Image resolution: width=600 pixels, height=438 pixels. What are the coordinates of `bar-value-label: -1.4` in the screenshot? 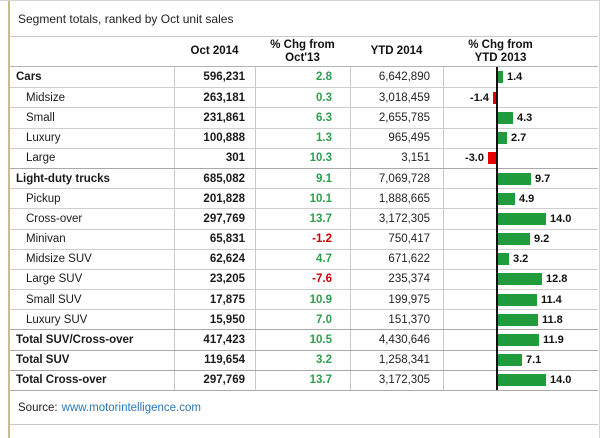 It's located at (479, 97).